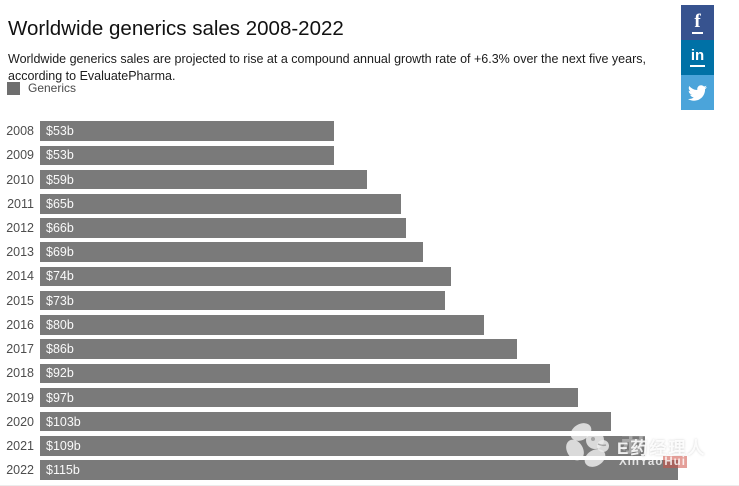 This screenshot has height=486, width=739. I want to click on chart-row: 2019 $97b, so click(369, 397).